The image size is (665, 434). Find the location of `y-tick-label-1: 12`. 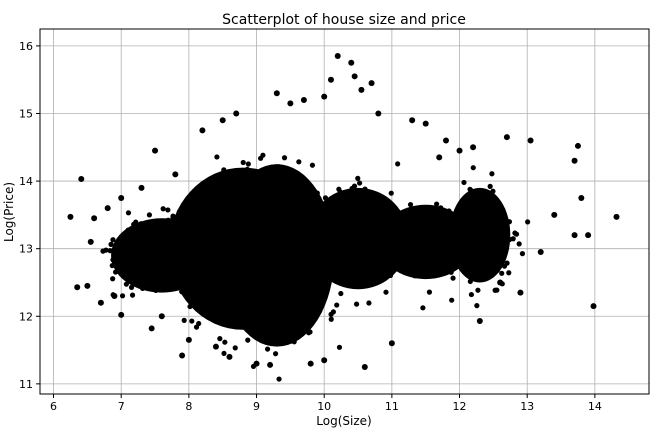

y-tick-label-1: 12 is located at coordinates (26, 316).